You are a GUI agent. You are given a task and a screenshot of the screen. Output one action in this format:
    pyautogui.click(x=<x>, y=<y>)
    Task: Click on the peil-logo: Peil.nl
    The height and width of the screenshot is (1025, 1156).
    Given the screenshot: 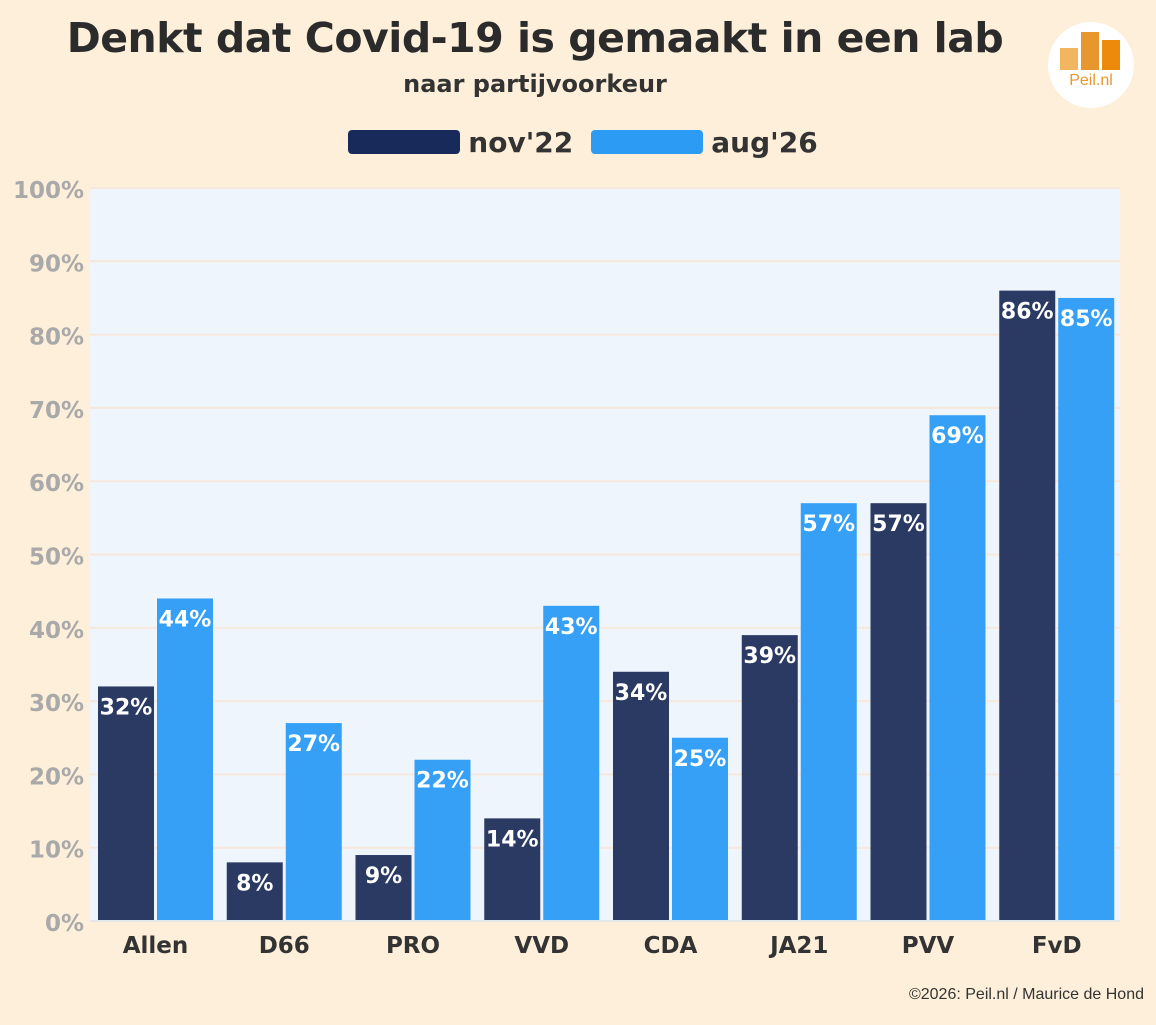 What is the action you would take?
    pyautogui.click(x=1091, y=65)
    